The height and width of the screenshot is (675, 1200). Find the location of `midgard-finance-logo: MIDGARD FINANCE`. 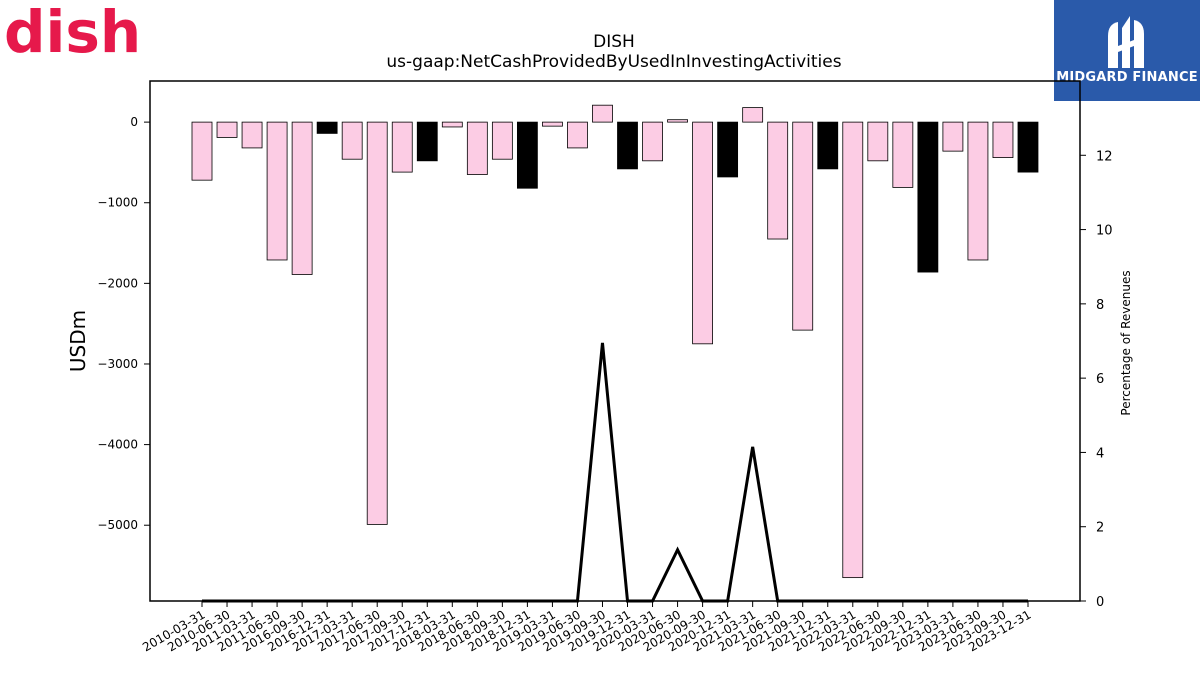

midgard-finance-logo: MIDGARD FINANCE is located at coordinates (1127, 50).